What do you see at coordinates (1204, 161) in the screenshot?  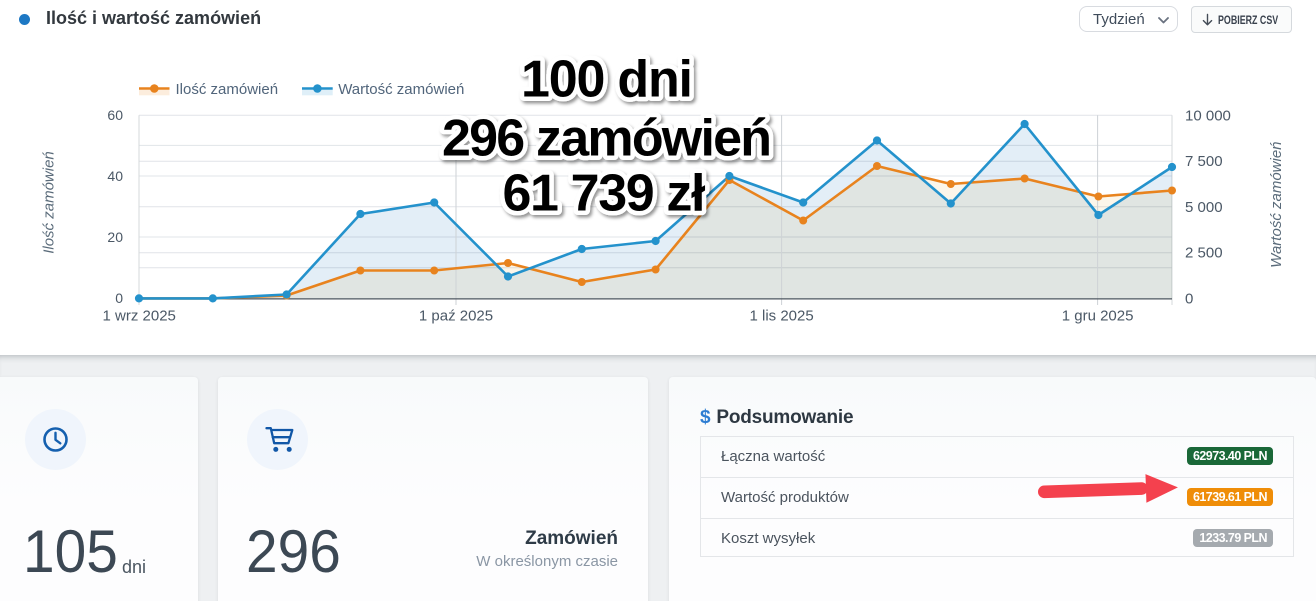 I see `svg-text: 7 500` at bounding box center [1204, 161].